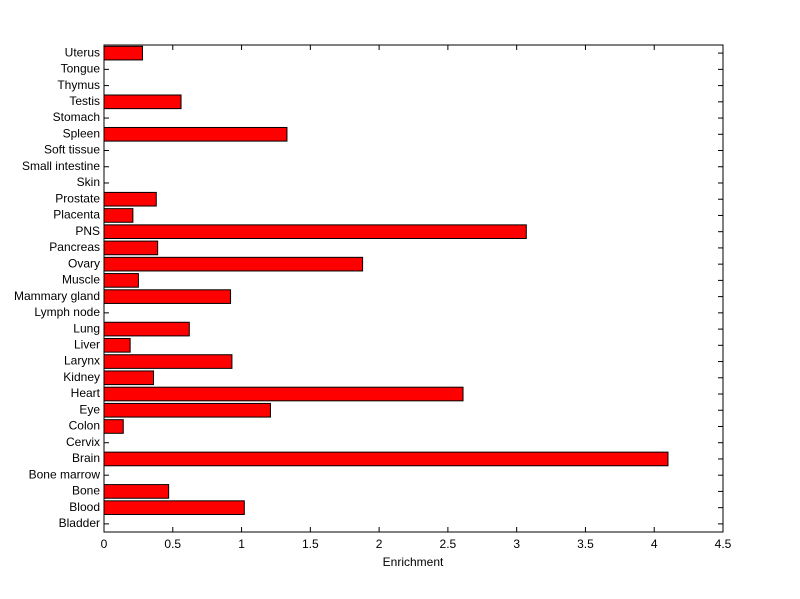 The image size is (800, 599). What do you see at coordinates (74, 247) in the screenshot?
I see `y-tick-label: Pancreas` at bounding box center [74, 247].